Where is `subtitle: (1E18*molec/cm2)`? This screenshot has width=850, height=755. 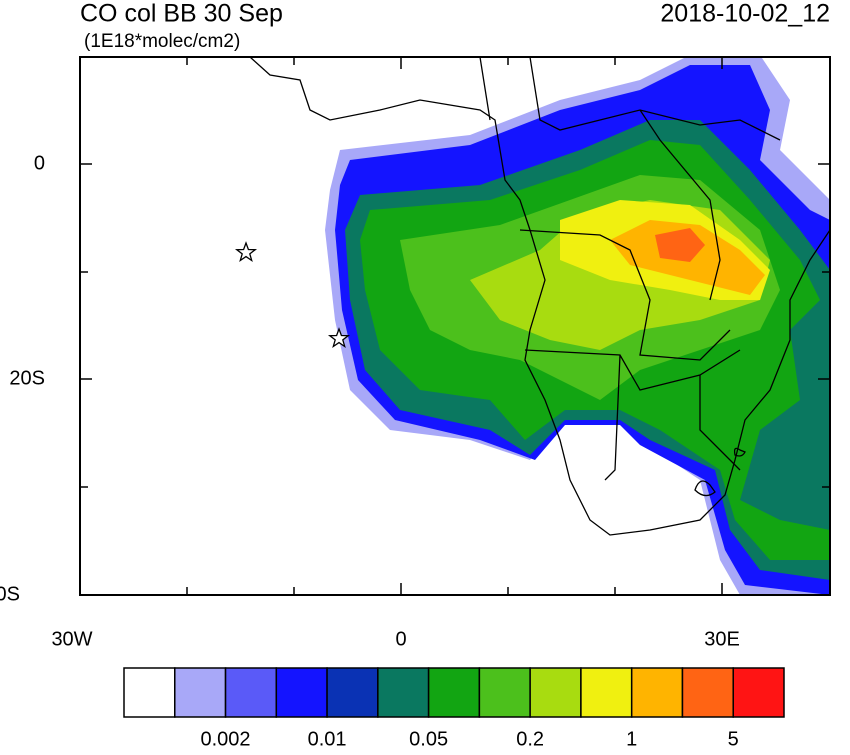
subtitle: (1E18*molec/cm2) is located at coordinates (162, 41).